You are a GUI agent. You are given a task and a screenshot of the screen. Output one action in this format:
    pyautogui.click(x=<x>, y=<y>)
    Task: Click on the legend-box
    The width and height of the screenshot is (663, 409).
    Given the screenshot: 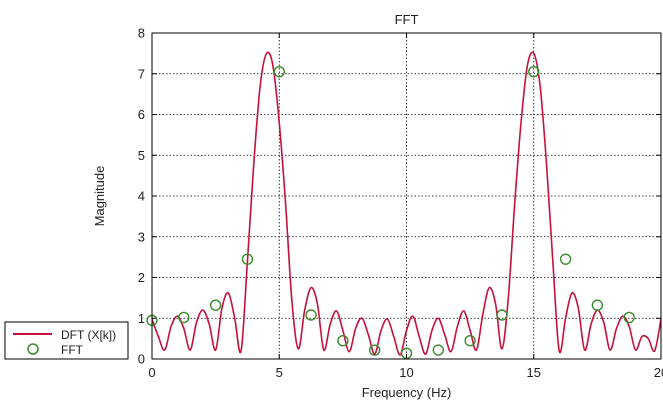 What is the action you would take?
    pyautogui.click(x=66, y=340)
    